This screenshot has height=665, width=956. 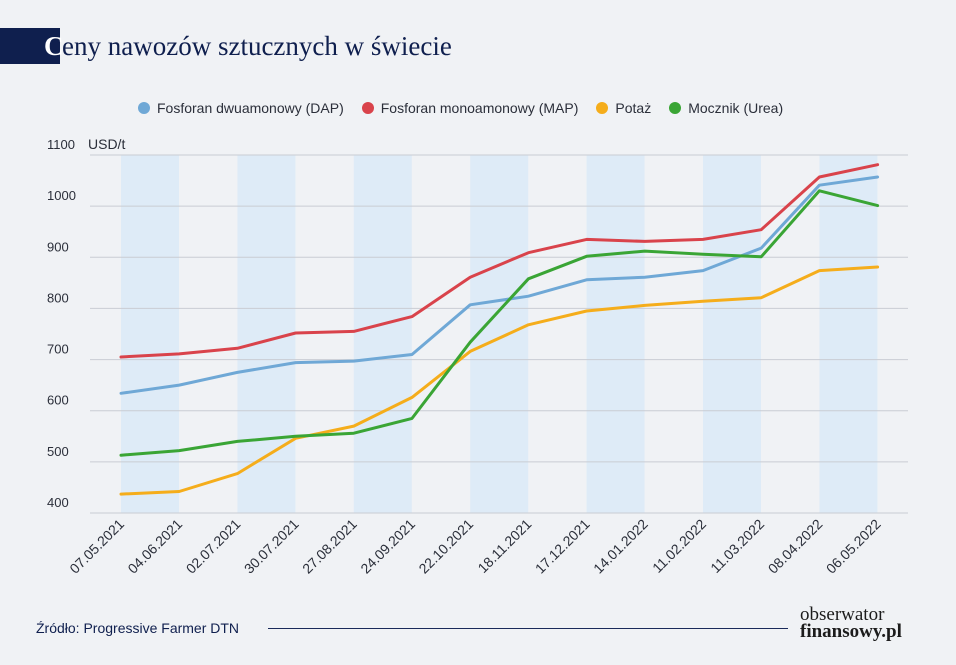 What do you see at coordinates (154, 546) in the screenshot?
I see `x-tick-label: 04.06.2021` at bounding box center [154, 546].